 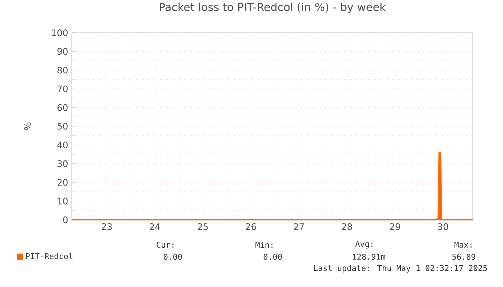 What do you see at coordinates (251, 227) in the screenshot?
I see `x-tick-label: 26` at bounding box center [251, 227].